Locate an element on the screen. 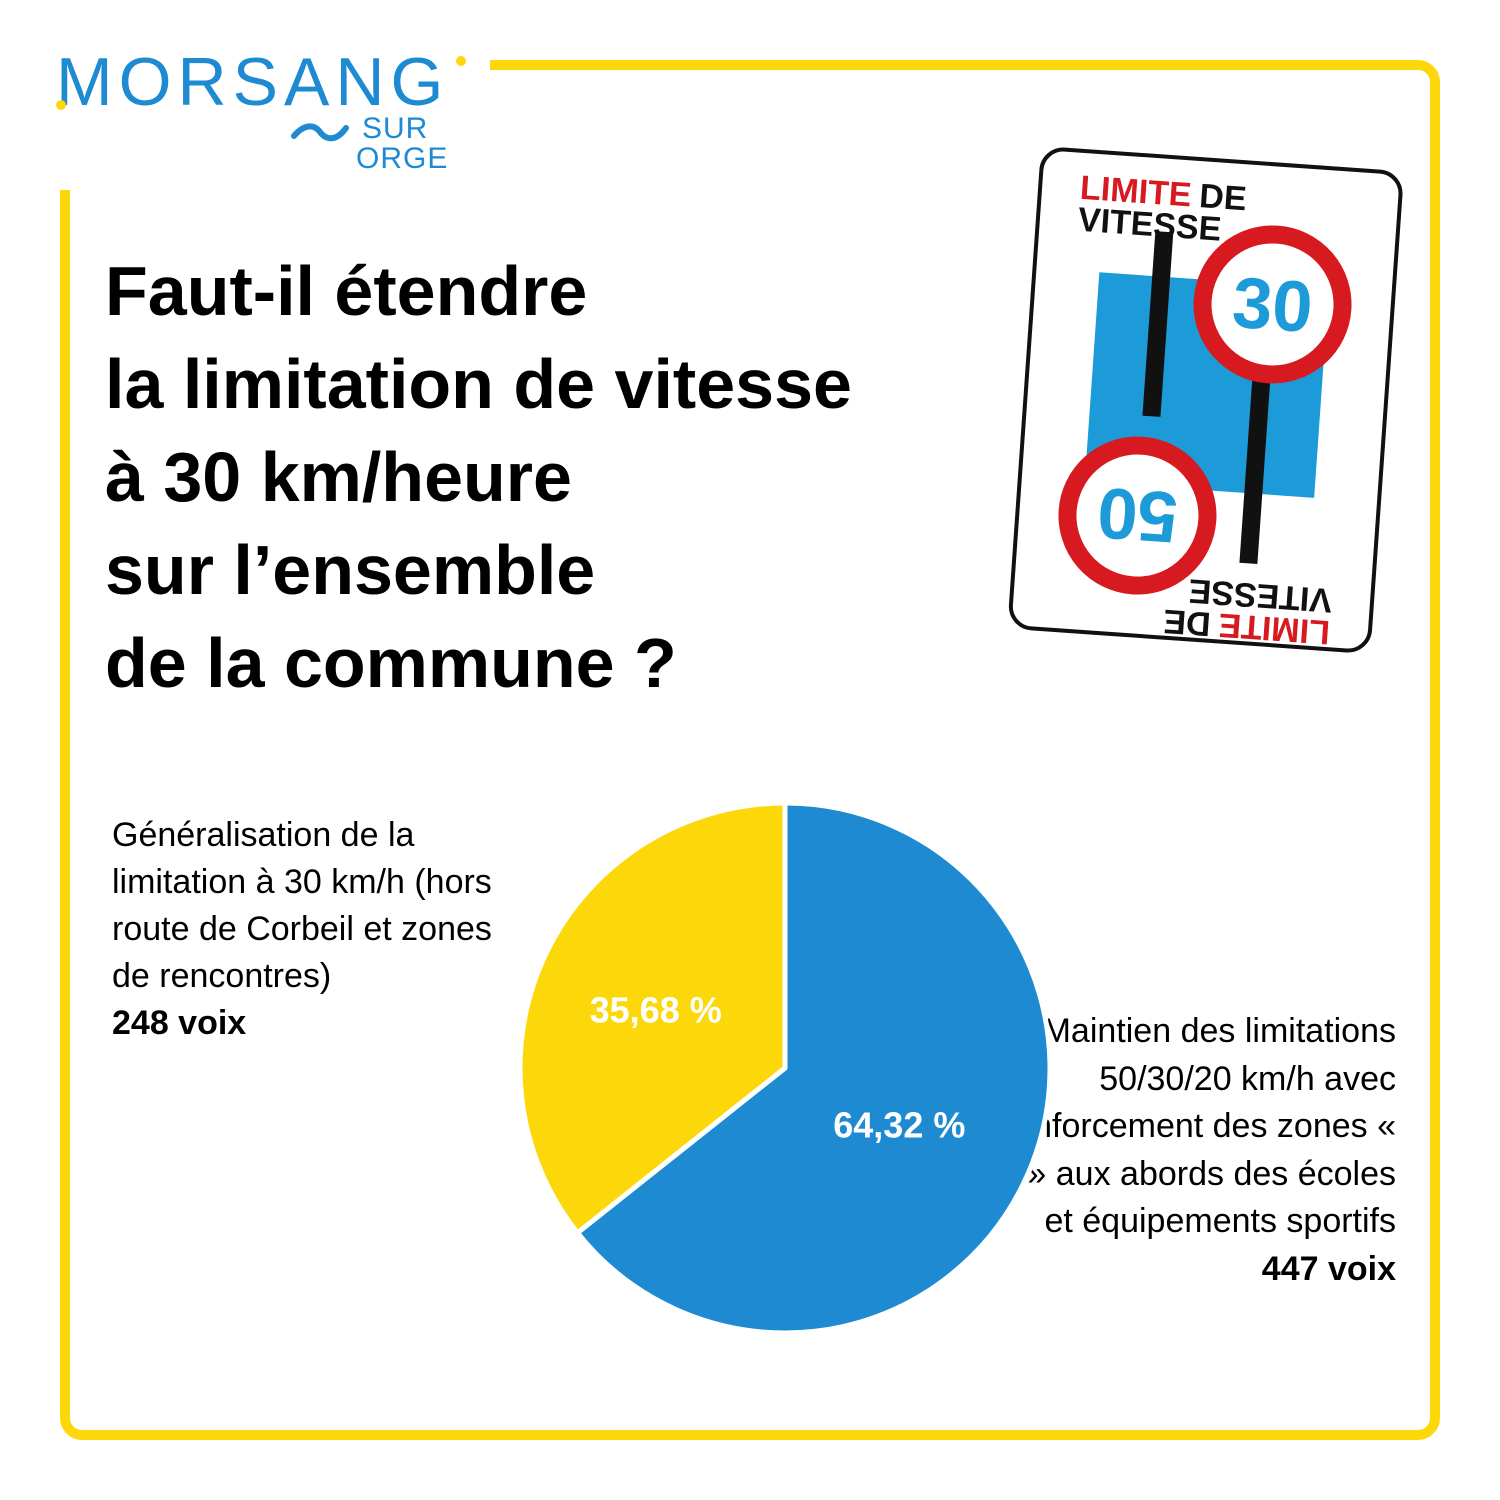 The height and width of the screenshot is (1500, 1500). question-line: de la commune ? is located at coordinates (391, 663).